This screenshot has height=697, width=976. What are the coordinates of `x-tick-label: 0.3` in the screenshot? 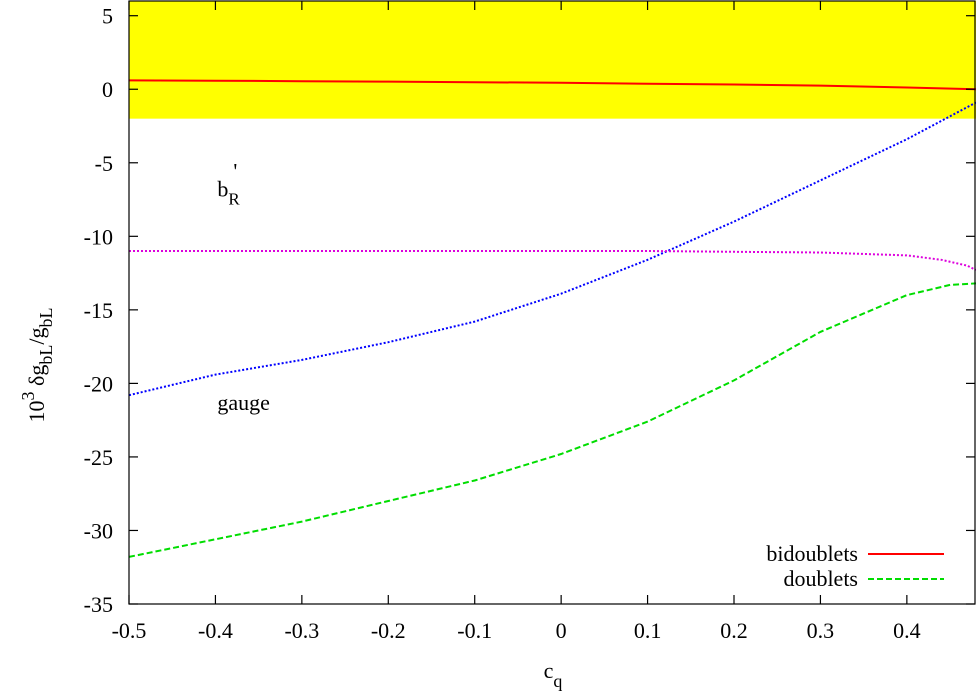 It's located at (821, 630).